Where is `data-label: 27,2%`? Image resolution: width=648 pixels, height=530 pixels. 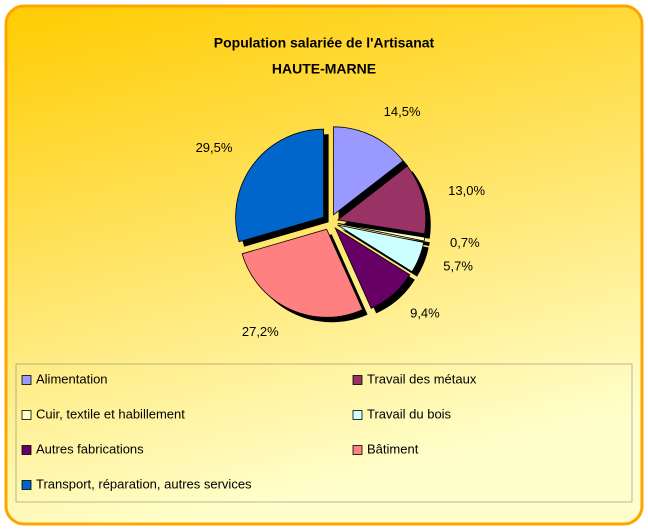 data-label: 27,2% is located at coordinates (260, 331).